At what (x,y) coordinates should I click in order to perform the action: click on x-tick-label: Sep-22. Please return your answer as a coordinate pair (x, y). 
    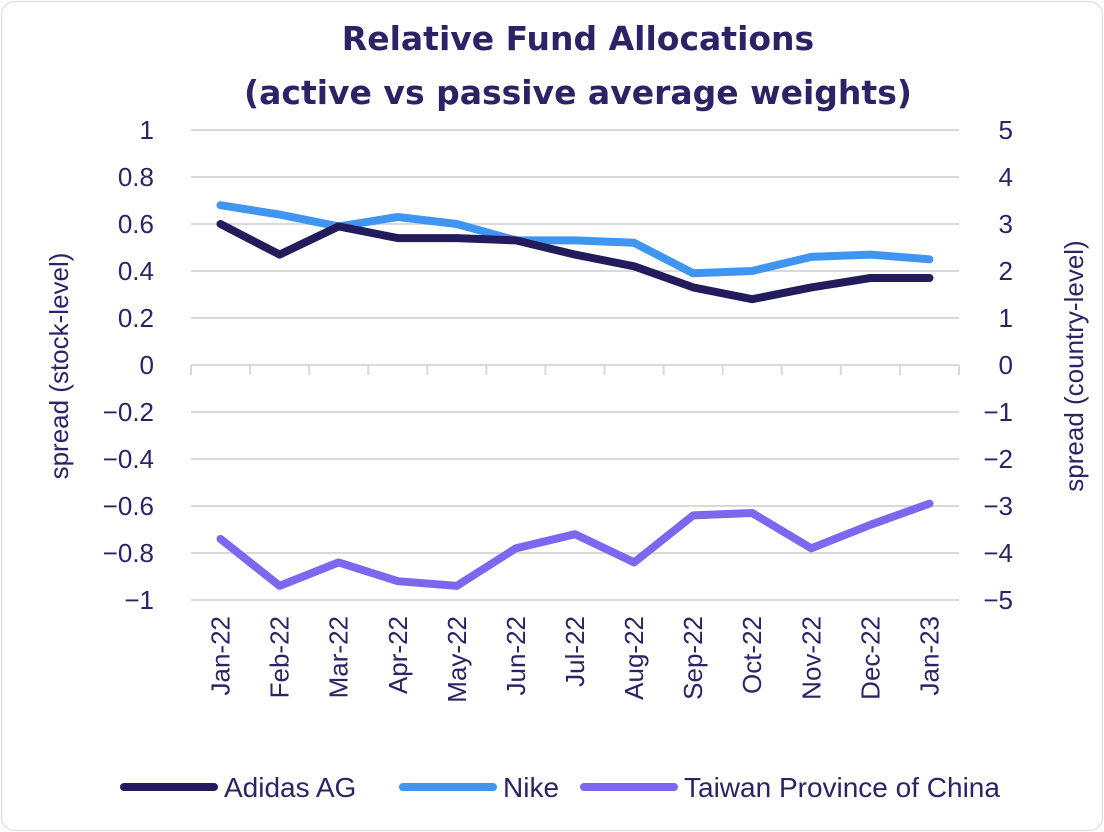
    Looking at the image, I should click on (693, 658).